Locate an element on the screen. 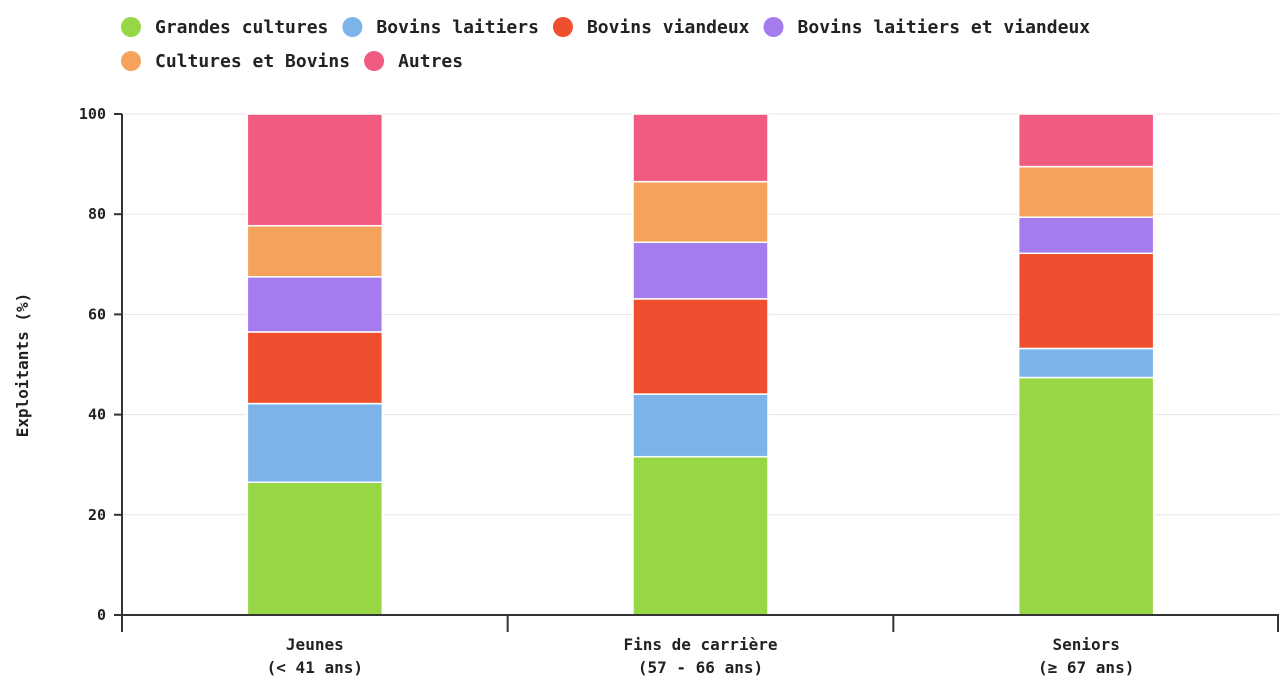  legend-label: Bovins laitiers is located at coordinates (457, 27).